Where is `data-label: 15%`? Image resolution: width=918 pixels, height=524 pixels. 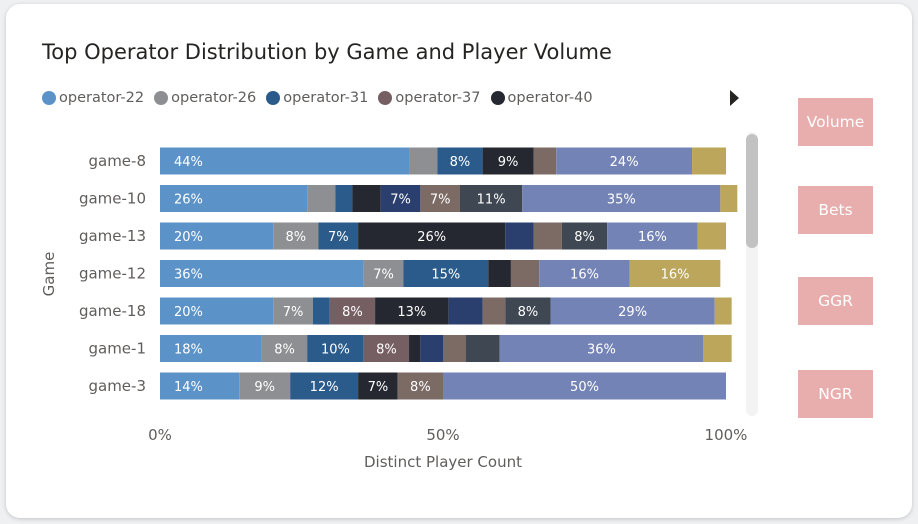
data-label: 15% is located at coordinates (445, 275).